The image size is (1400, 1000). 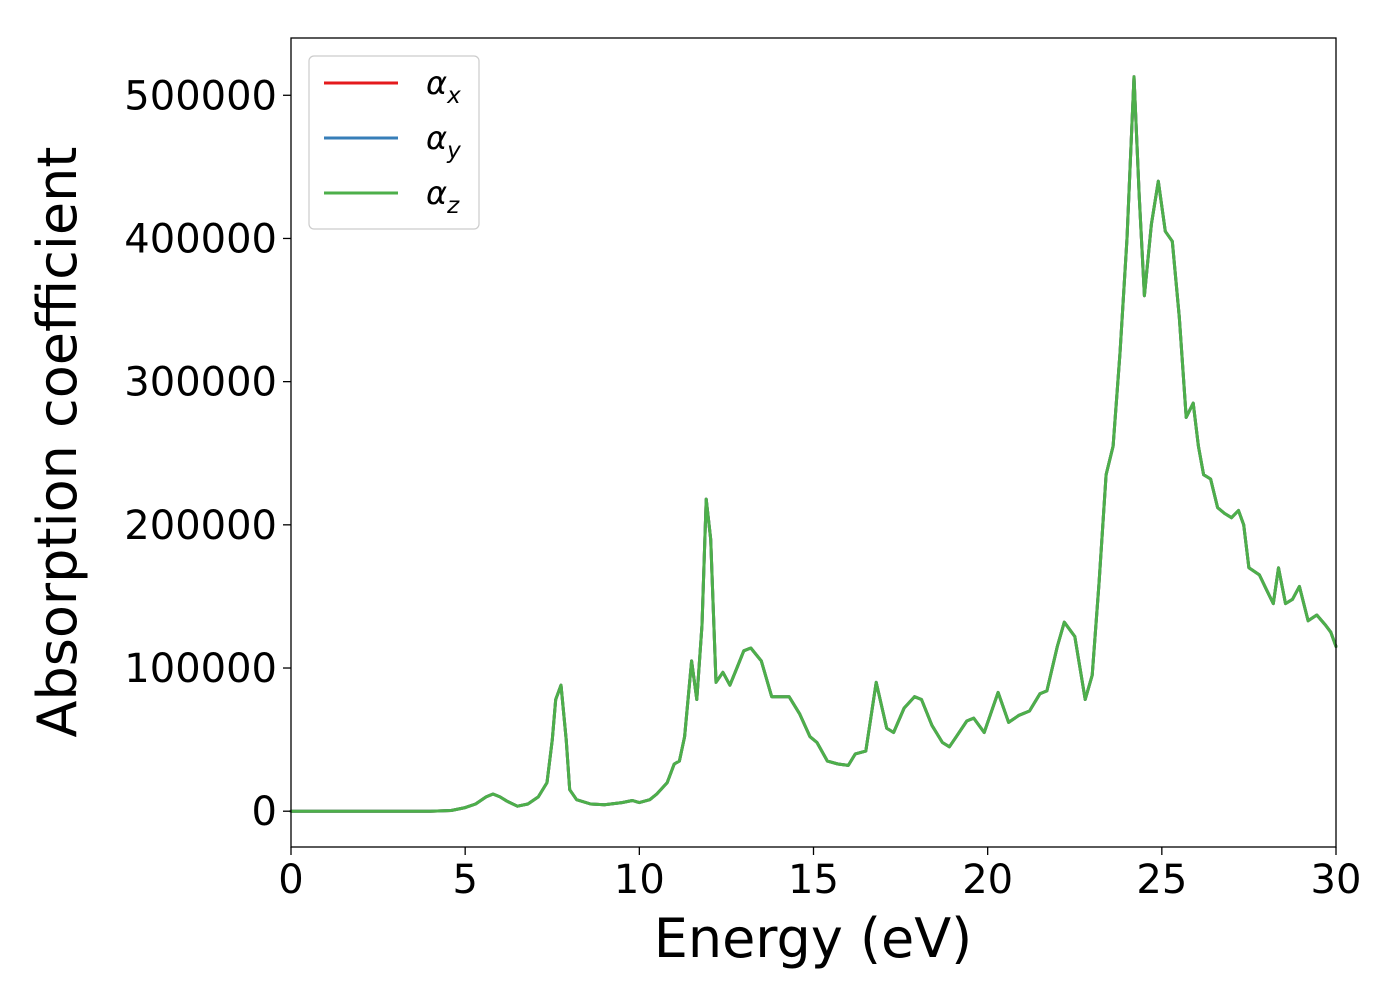 What do you see at coordinates (639, 880) in the screenshot?
I see `x-tick-label: 10` at bounding box center [639, 880].